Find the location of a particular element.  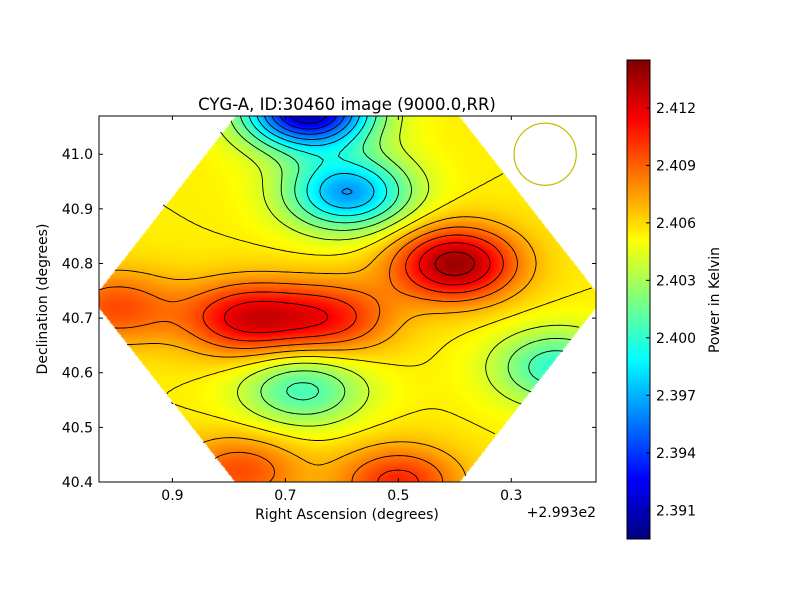

colorbar-tick-label: 2.403 is located at coordinates (676, 281).